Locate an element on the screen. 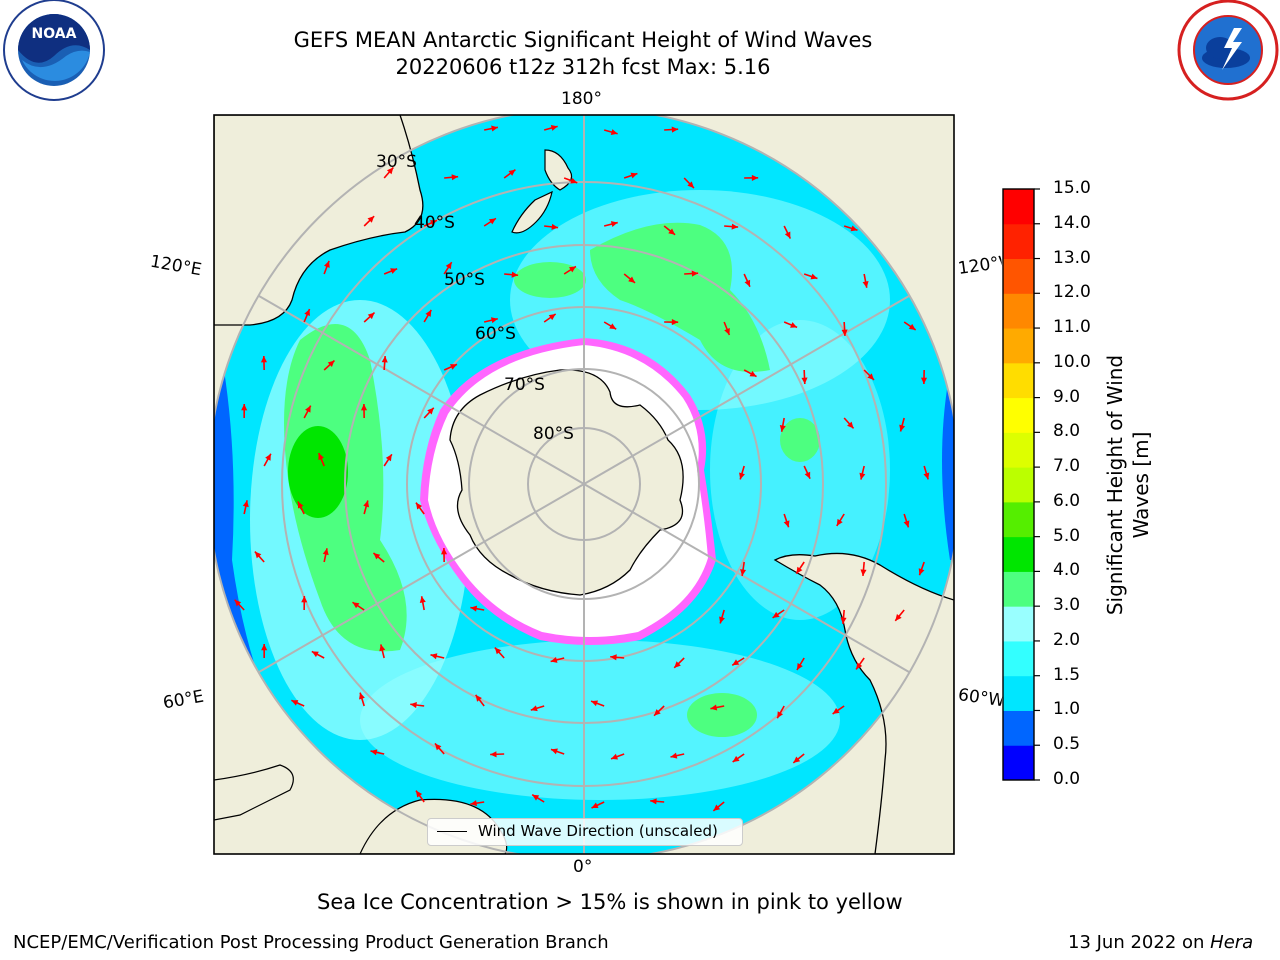 The image size is (1280, 960). colorbar-tick-label: 2.0 is located at coordinates (1067, 639).